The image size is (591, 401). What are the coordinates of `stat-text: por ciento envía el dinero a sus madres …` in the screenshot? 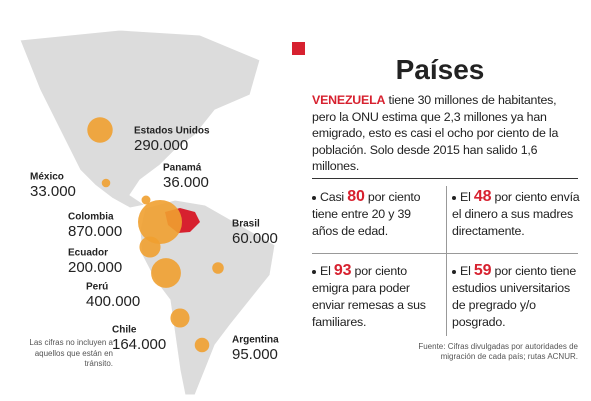 It's located at (516, 214).